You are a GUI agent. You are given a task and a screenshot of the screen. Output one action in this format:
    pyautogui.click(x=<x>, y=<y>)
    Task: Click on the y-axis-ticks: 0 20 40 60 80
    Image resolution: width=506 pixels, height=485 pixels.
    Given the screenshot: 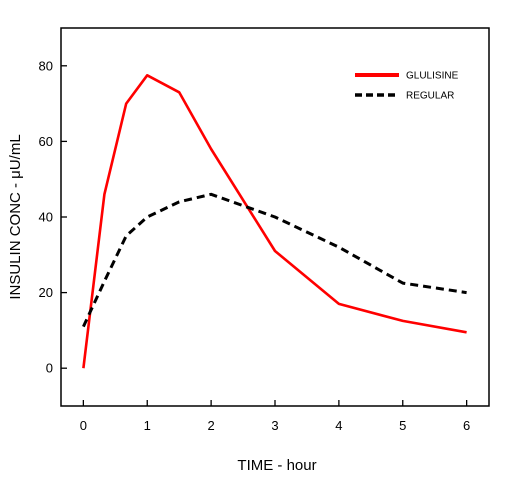 What is the action you would take?
    pyautogui.click(x=53, y=217)
    